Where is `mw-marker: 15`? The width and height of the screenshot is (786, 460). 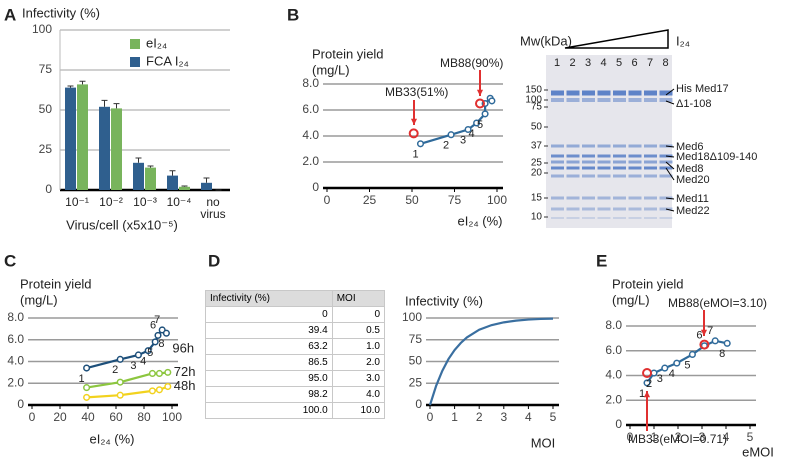
mw-marker: 15 is located at coordinates (537, 198).